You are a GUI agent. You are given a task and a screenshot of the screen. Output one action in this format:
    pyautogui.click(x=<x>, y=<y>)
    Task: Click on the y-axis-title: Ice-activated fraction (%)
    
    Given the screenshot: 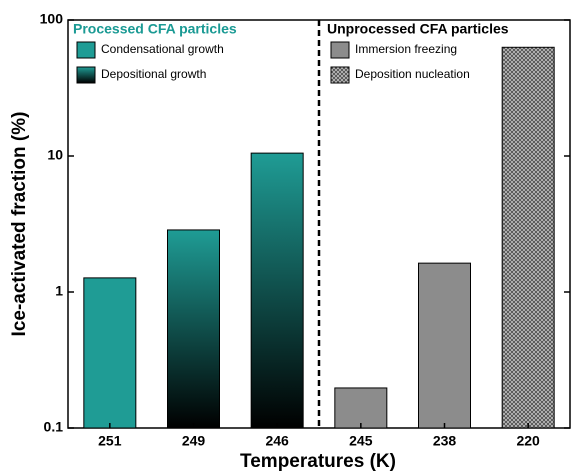 What is the action you would take?
    pyautogui.click(x=19, y=224)
    